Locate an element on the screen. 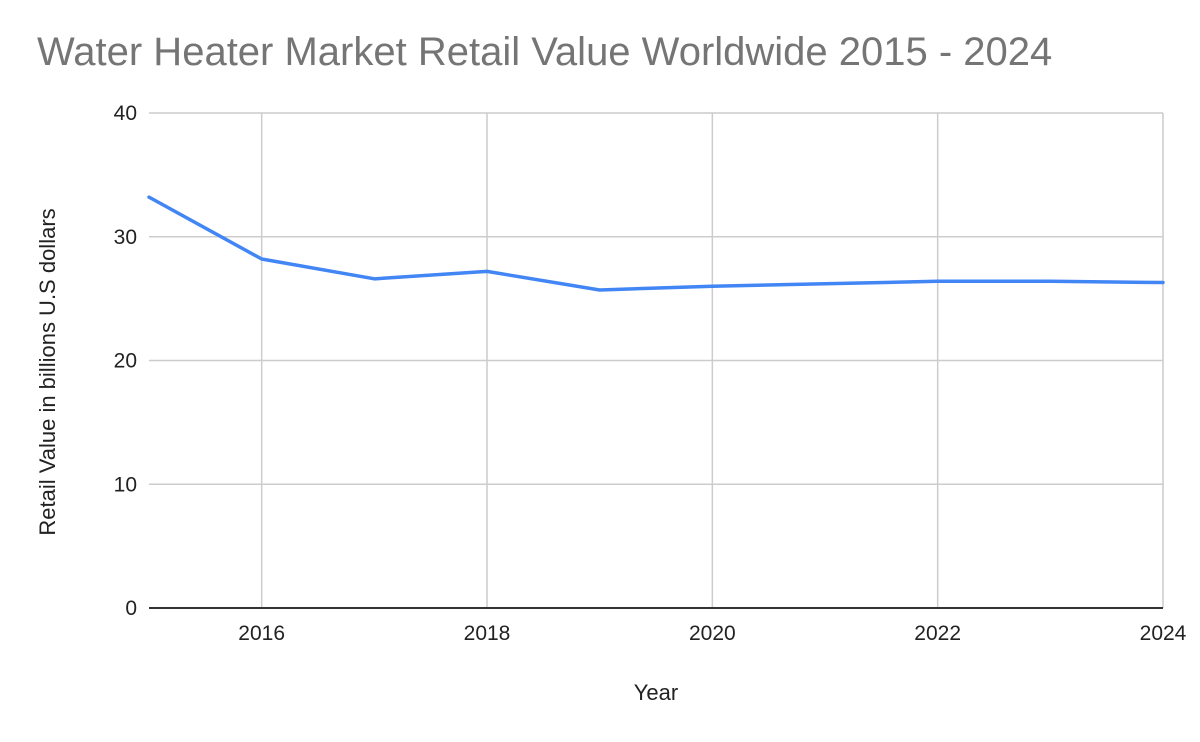 The width and height of the screenshot is (1200, 742). y-tick-label: 20 is located at coordinates (125, 361).